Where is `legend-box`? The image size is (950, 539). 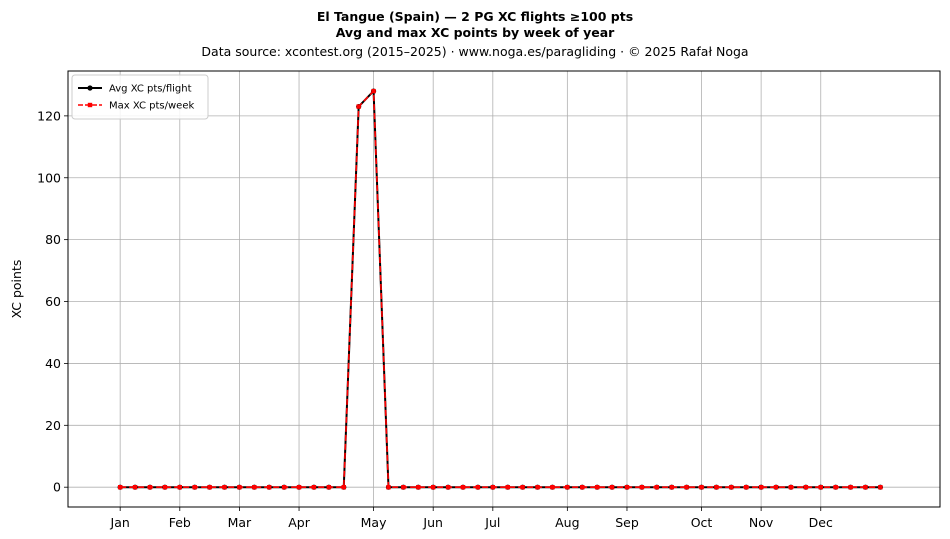 legend-box is located at coordinates (140, 97).